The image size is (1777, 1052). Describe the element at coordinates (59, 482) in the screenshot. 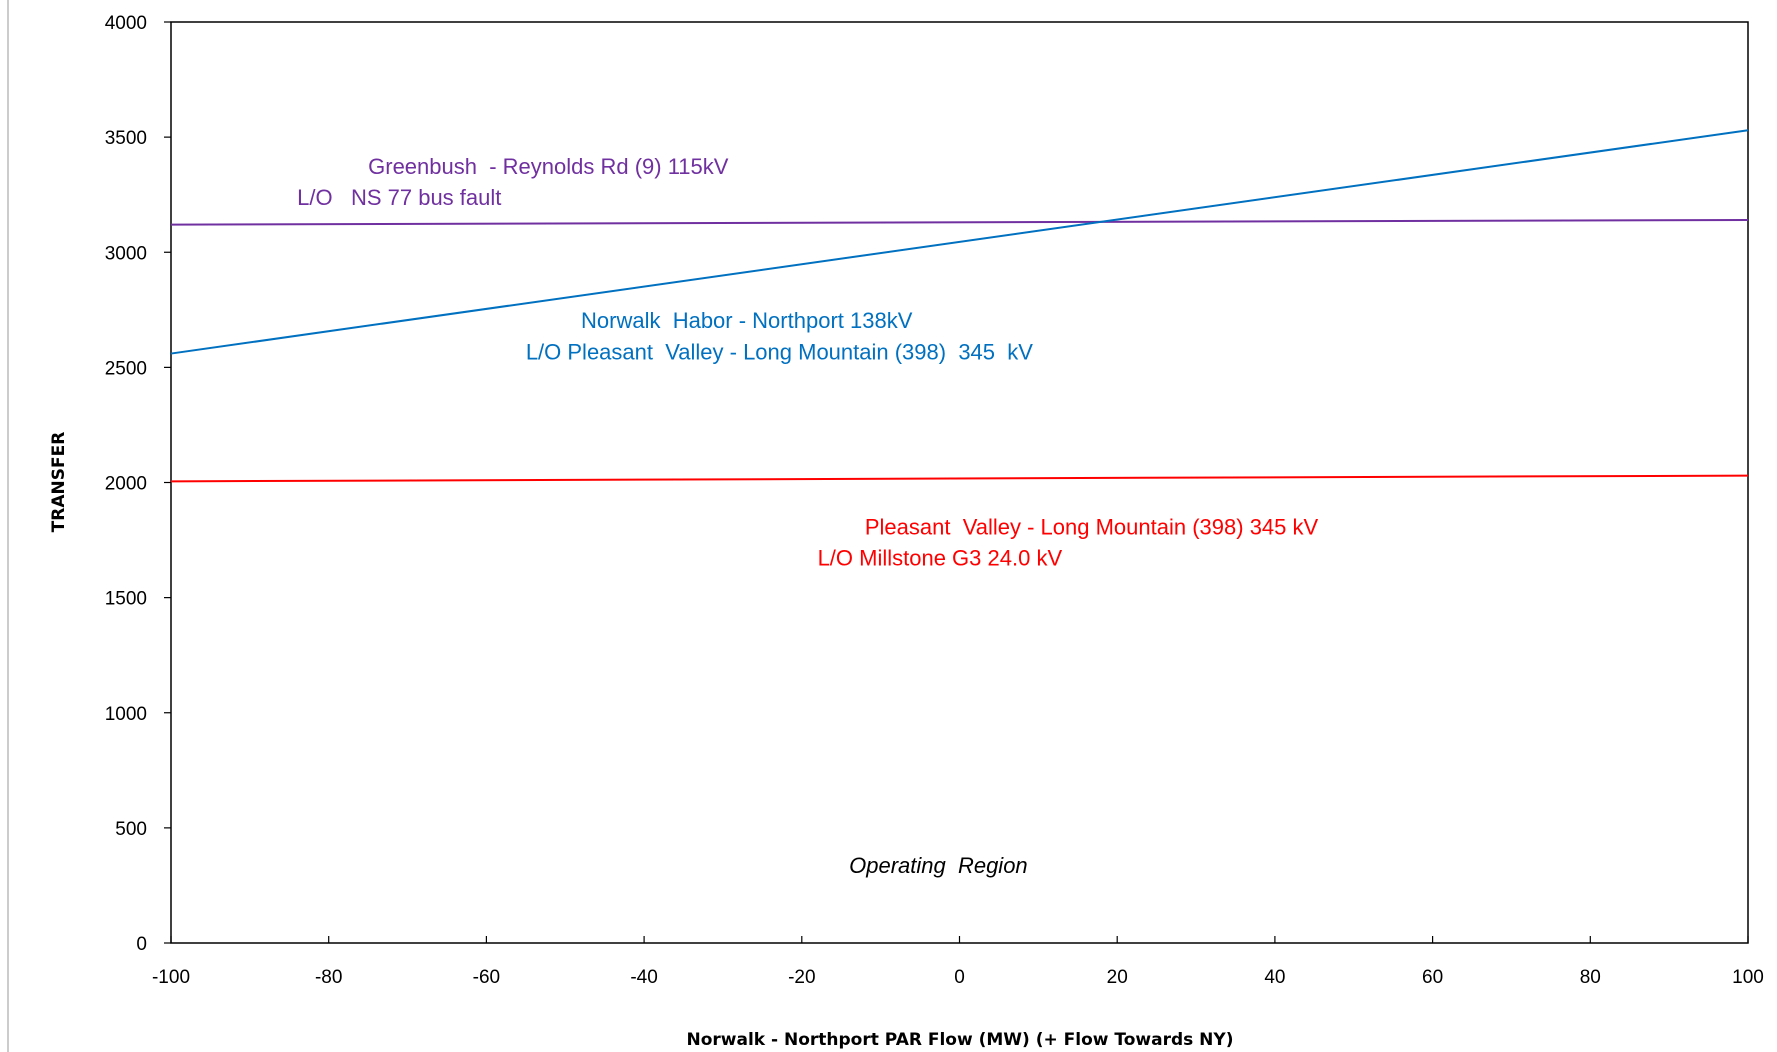

I see `y-axis-title: TRANSFER` at that location.